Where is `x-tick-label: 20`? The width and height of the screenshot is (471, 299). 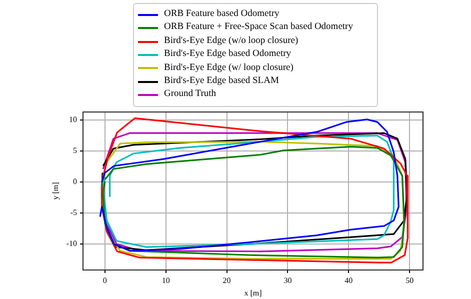 x-tick-label: 20 is located at coordinates (226, 280).